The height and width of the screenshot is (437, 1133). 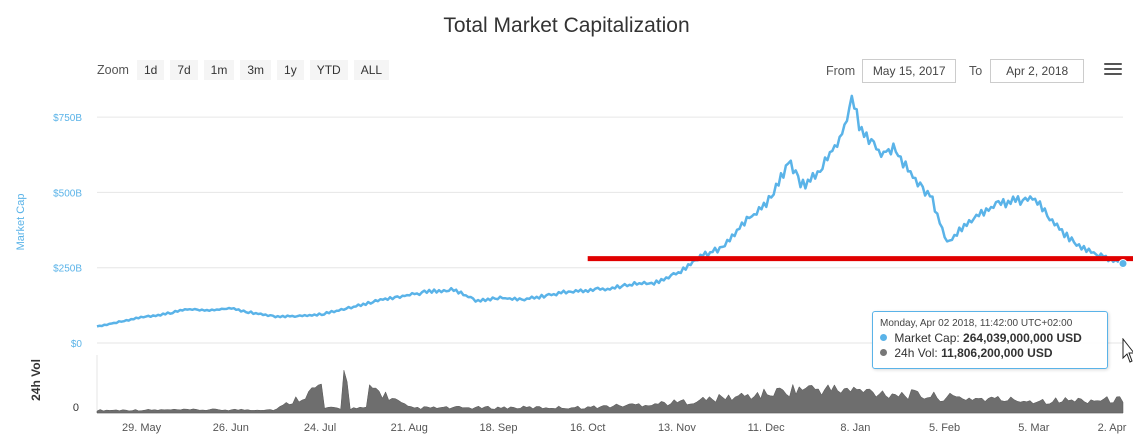 What do you see at coordinates (76, 408) in the screenshot?
I see `volume-tick-label: 0` at bounding box center [76, 408].